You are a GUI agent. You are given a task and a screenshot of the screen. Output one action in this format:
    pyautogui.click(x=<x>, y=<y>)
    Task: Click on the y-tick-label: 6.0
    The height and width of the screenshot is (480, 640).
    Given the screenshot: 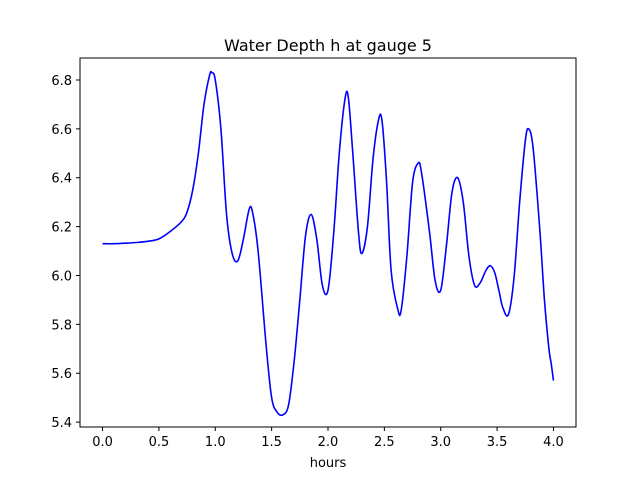 What is the action you would take?
    pyautogui.click(x=61, y=276)
    